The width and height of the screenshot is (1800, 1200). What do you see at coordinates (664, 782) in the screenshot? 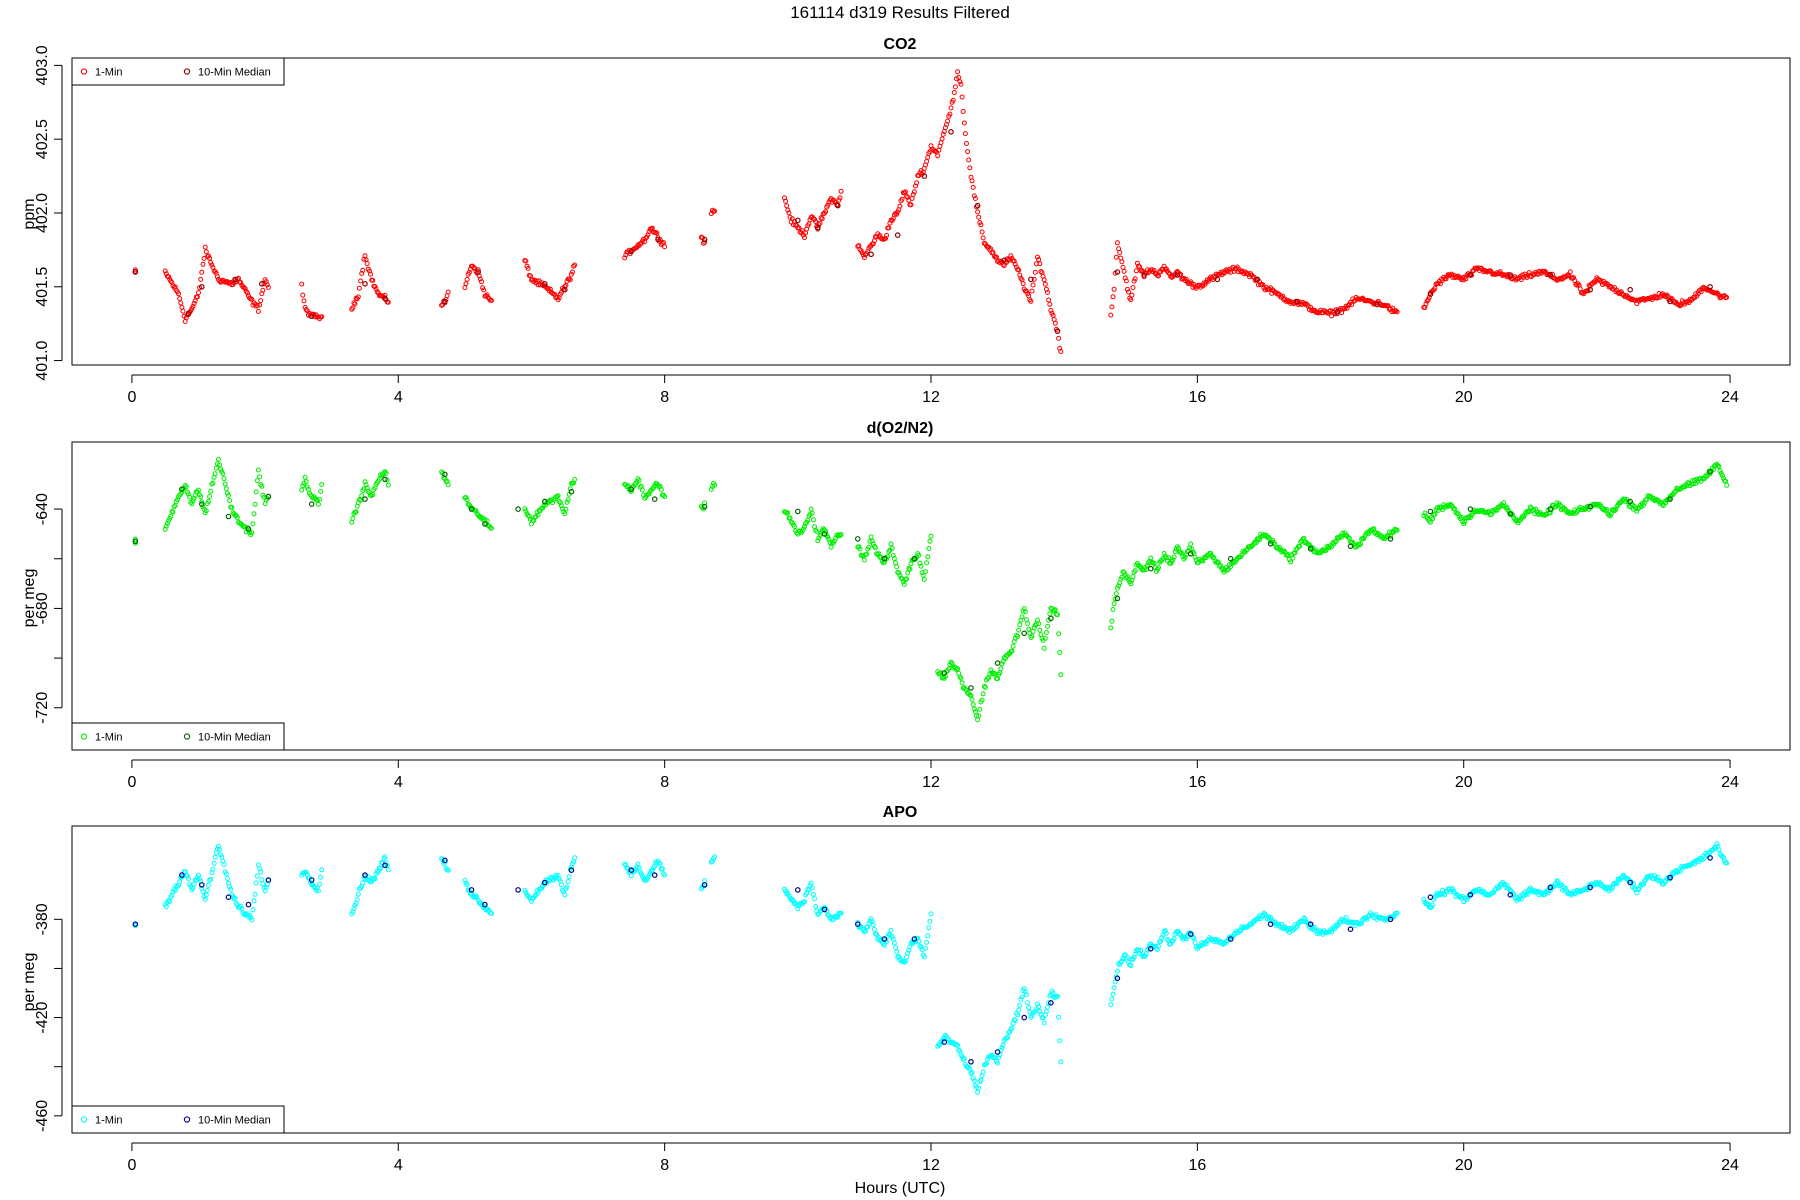
I see `o2n2-x-tick-label: 8` at bounding box center [664, 782].